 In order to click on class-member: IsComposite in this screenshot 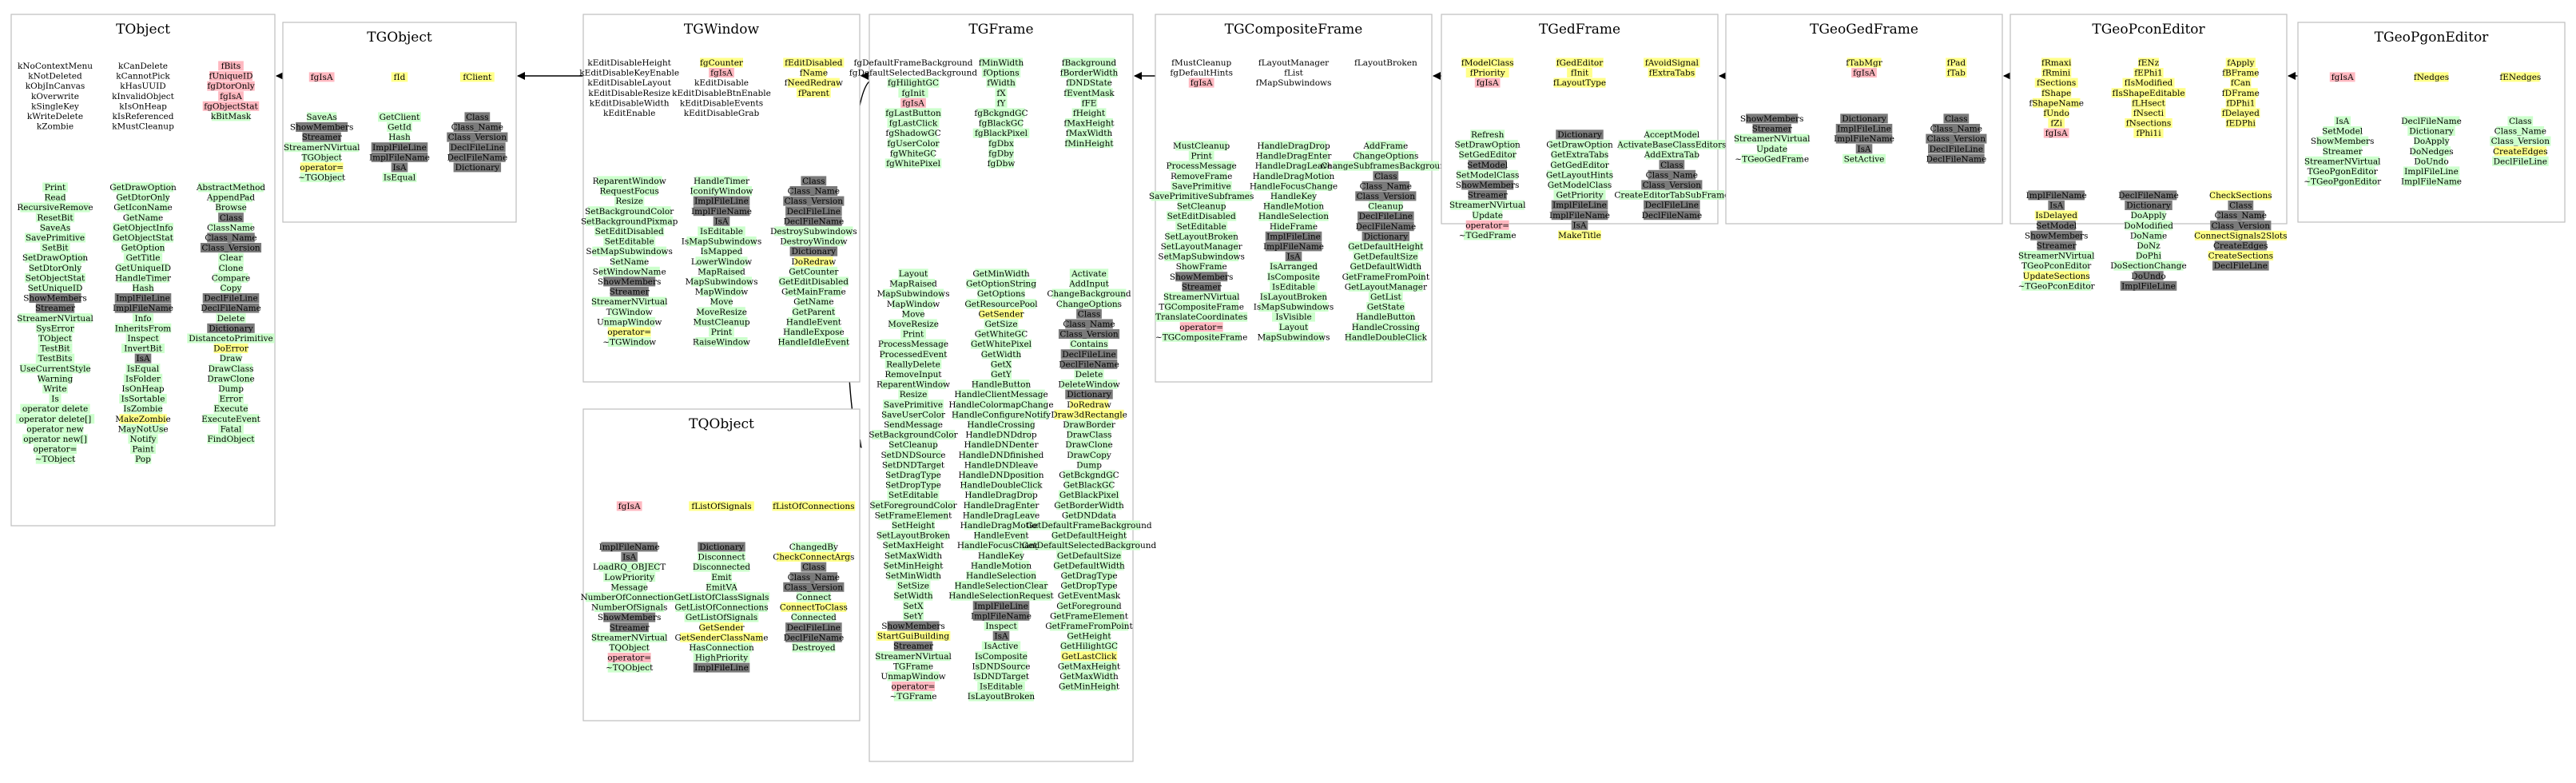, I will do `click(1293, 277)`.